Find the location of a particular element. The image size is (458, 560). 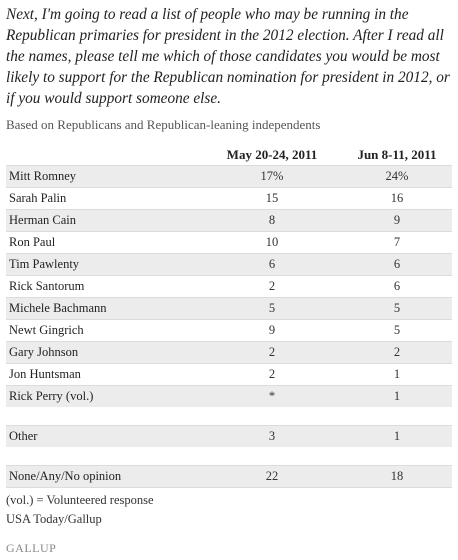

may-value: 22 is located at coordinates (272, 476).